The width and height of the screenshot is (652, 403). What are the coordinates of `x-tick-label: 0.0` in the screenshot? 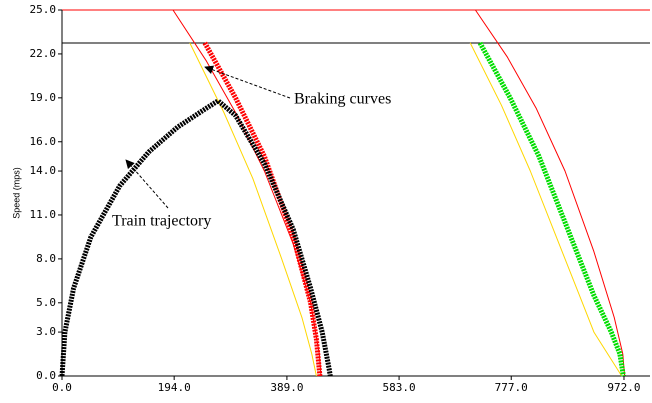 It's located at (62, 387).